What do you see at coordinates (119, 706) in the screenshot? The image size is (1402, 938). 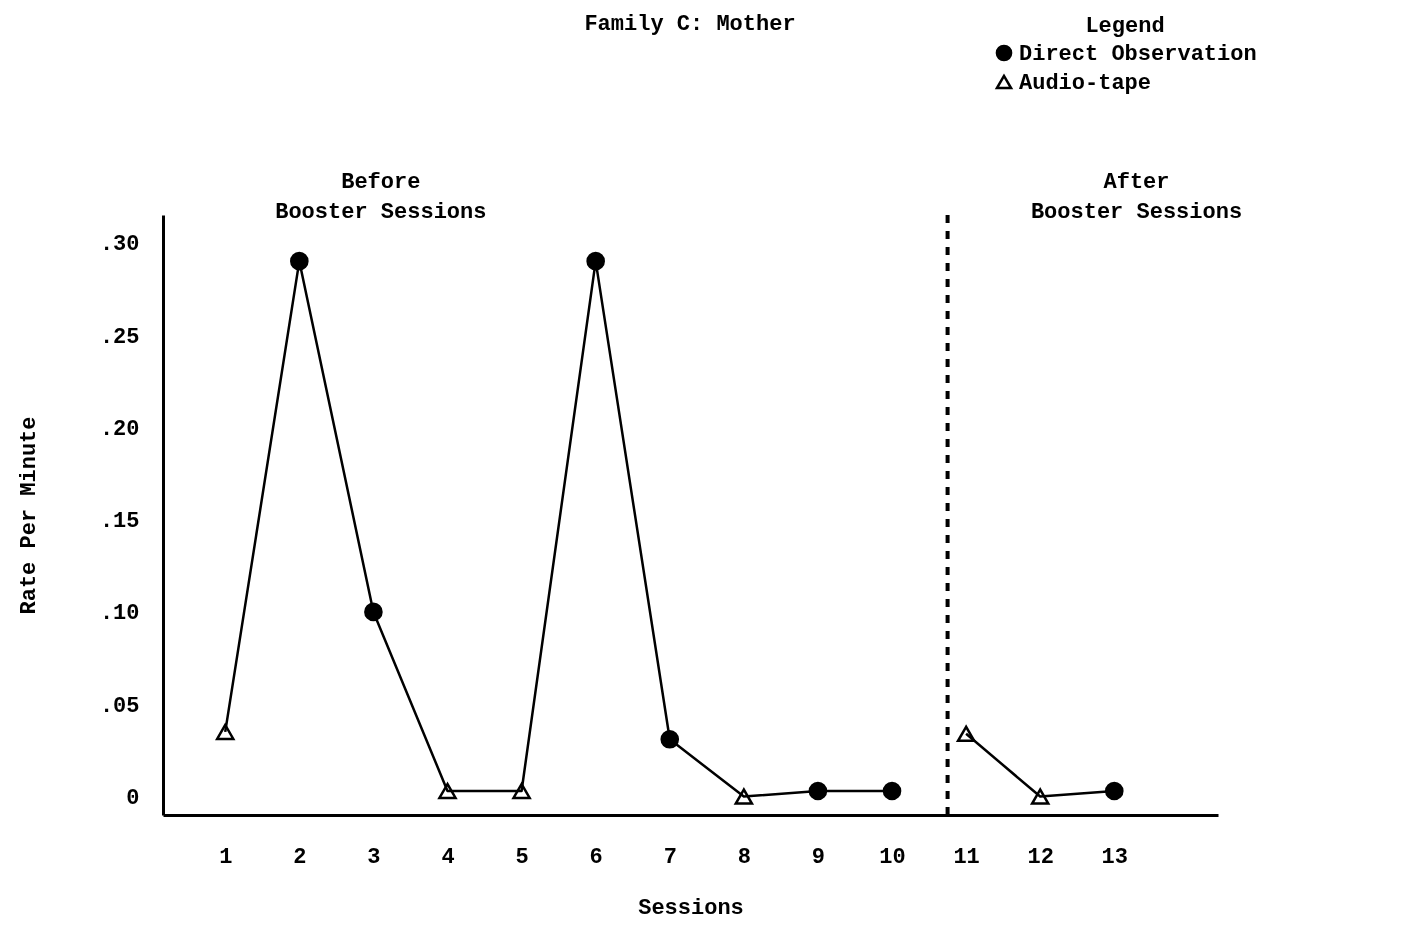 I see `y-tick-label: .05` at bounding box center [119, 706].